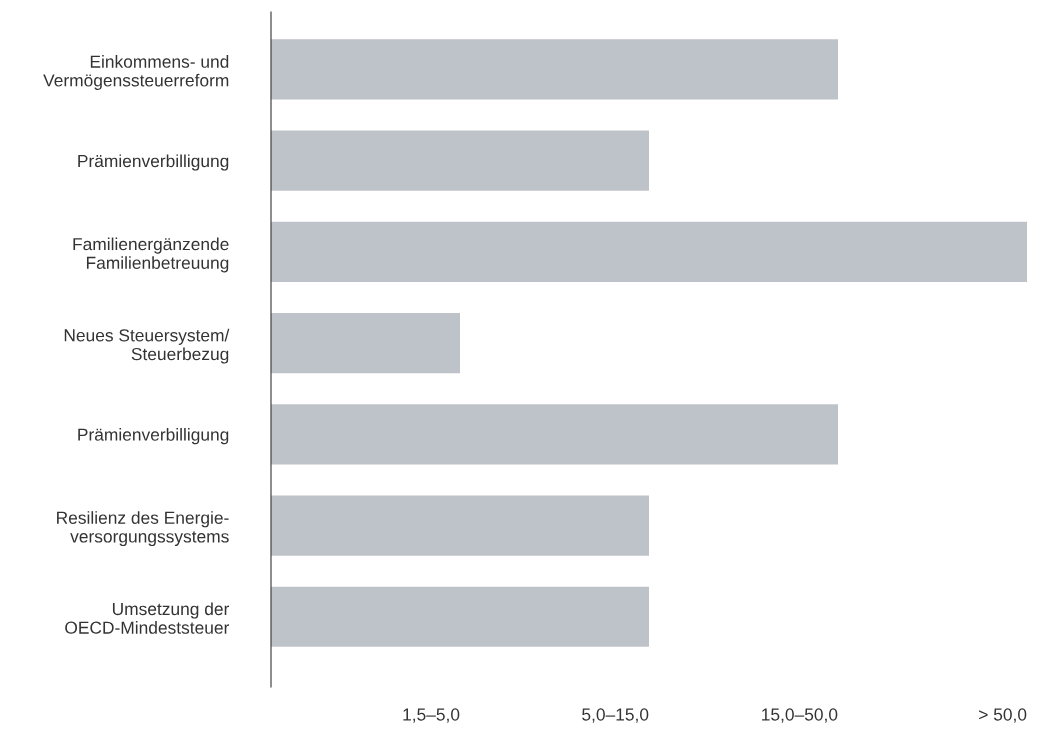 This screenshot has width=1059, height=731. Describe the element at coordinates (800, 715) in the screenshot. I see `text: 15,0–50,0` at that location.